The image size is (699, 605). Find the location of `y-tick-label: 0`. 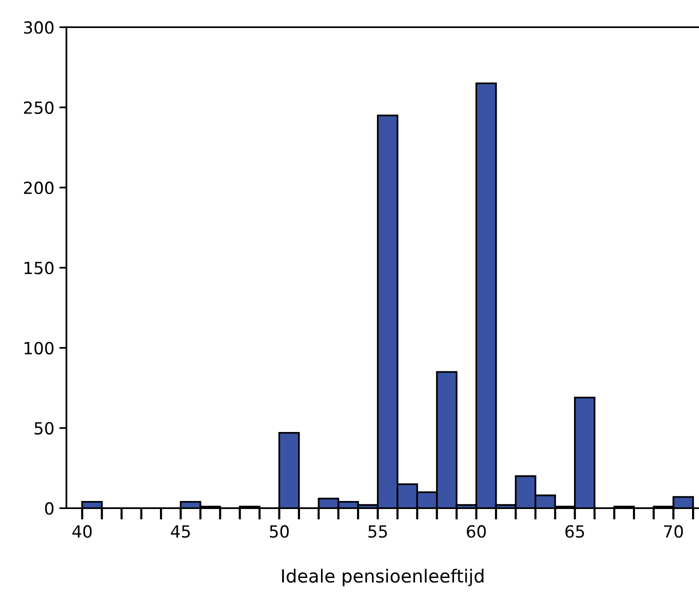

y-tick-label: 0 is located at coordinates (49, 508).